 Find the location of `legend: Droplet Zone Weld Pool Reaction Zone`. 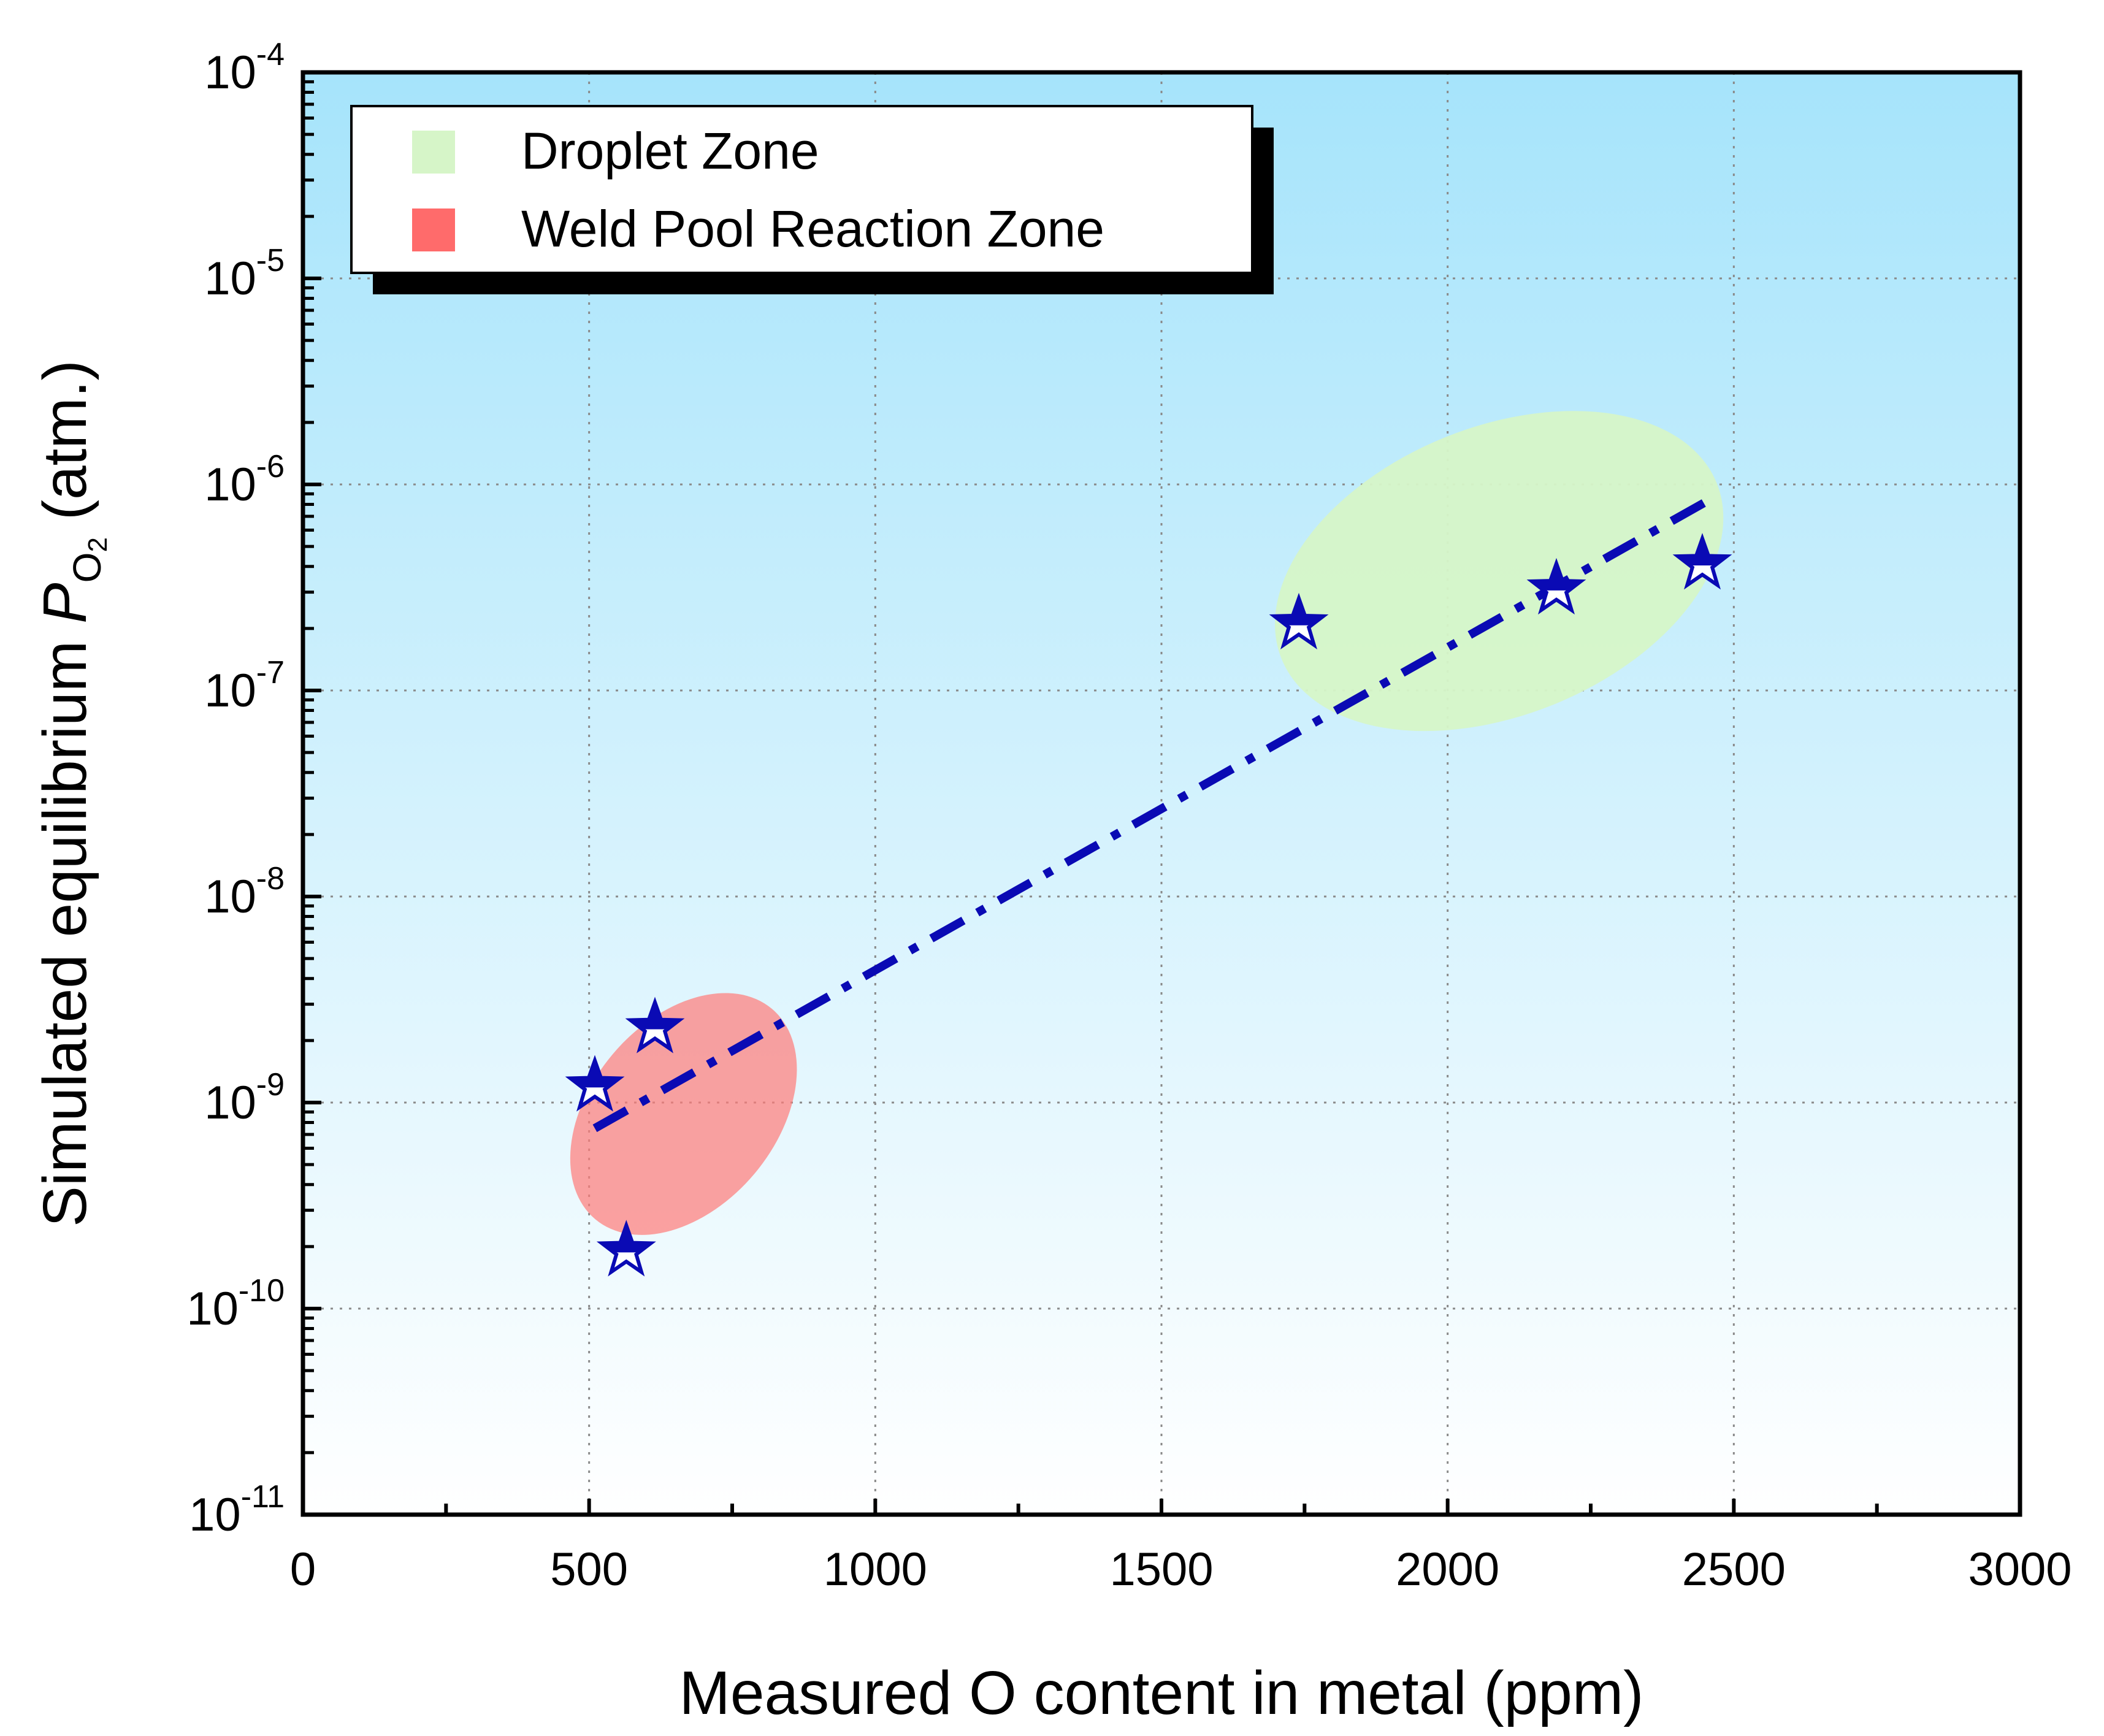

legend: Droplet Zone Weld Pool Reaction Zone is located at coordinates (812, 199).